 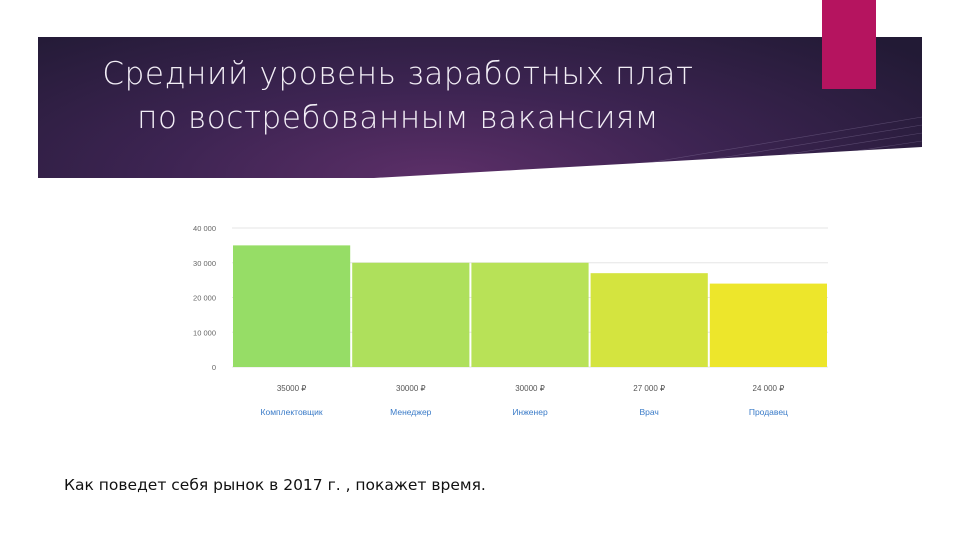 I want to click on bar-value-label: 35000 ₽, so click(x=292, y=388).